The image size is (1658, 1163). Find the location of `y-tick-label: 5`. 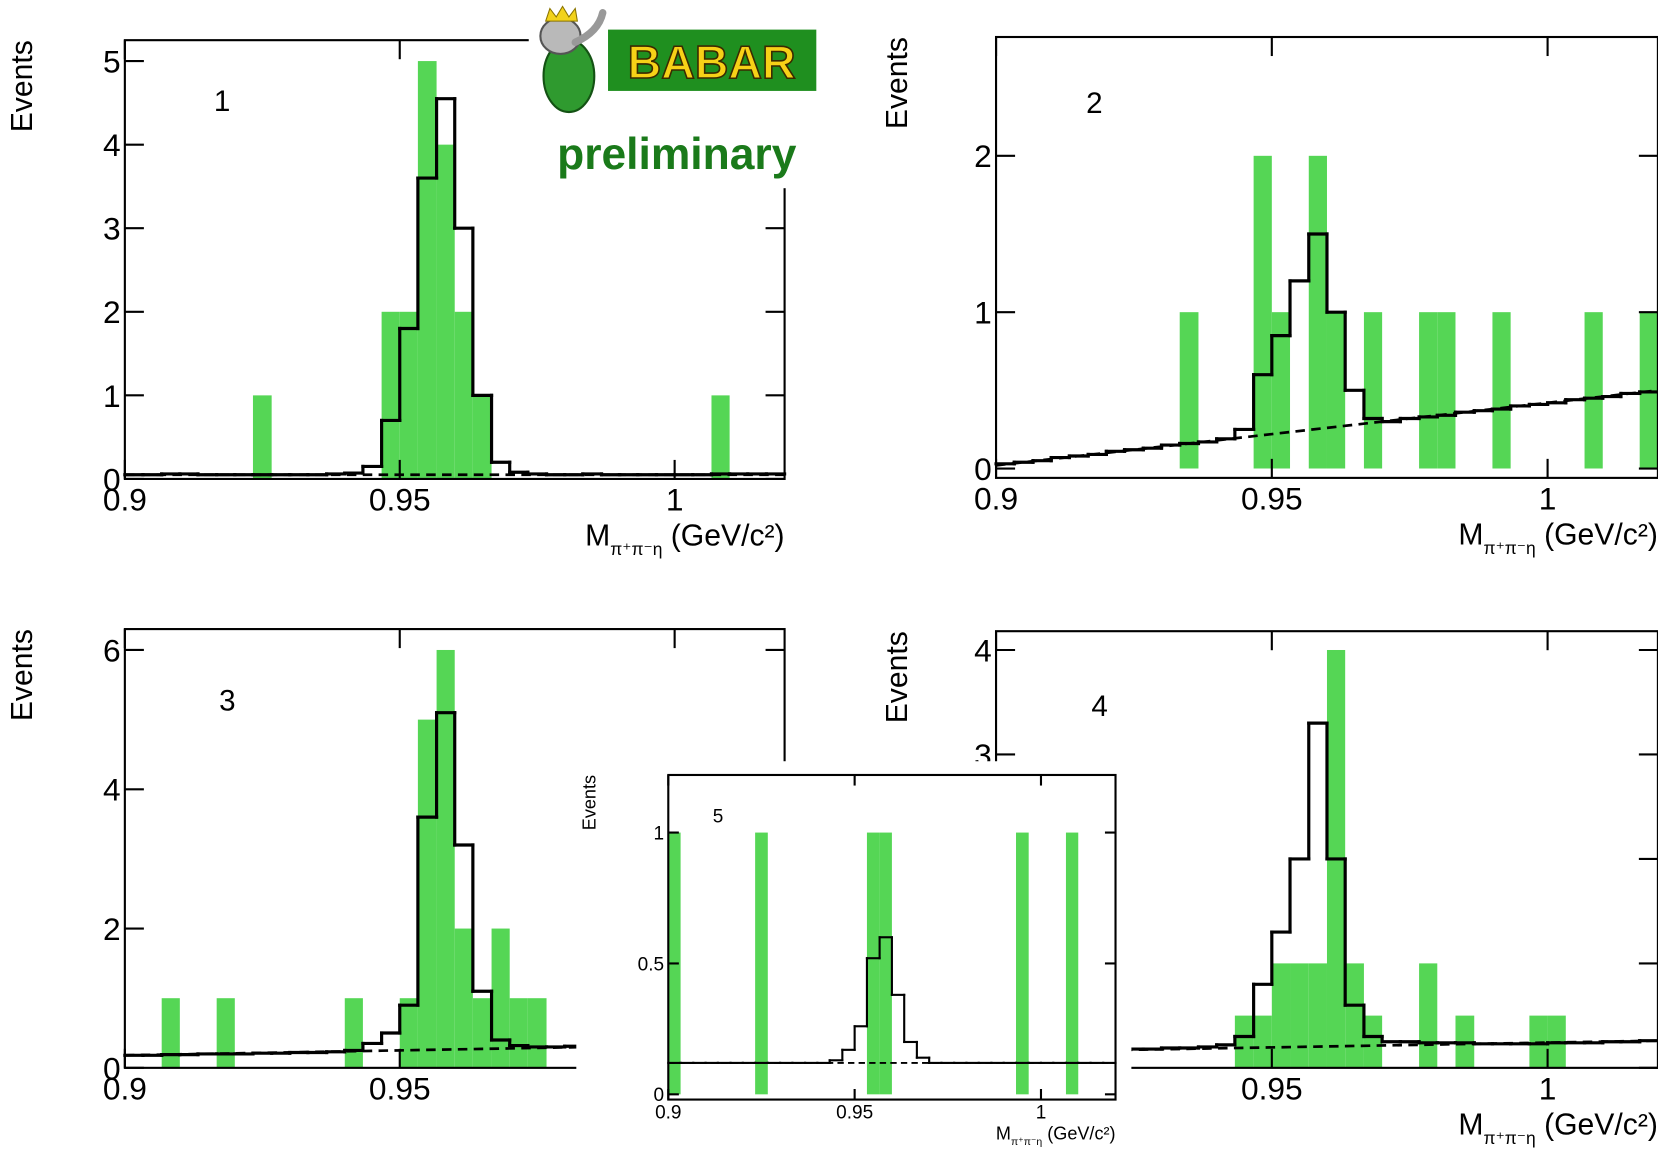

y-tick-label: 5 is located at coordinates (112, 61).